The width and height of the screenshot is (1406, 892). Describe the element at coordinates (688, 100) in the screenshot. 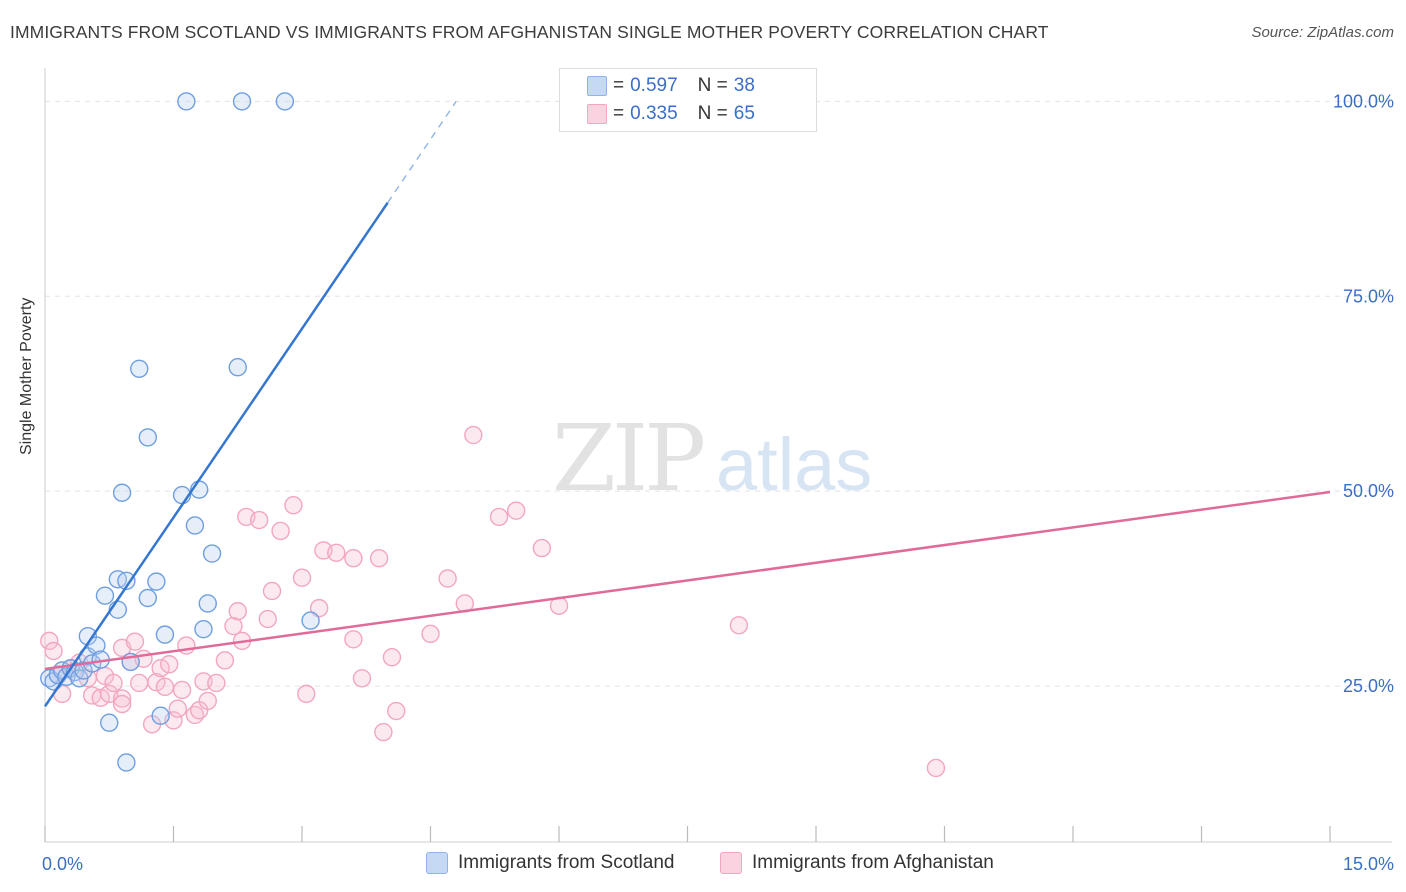

I see `correlation-legend: R = 0.597 N = 38 R = 0.335 N = 65` at that location.